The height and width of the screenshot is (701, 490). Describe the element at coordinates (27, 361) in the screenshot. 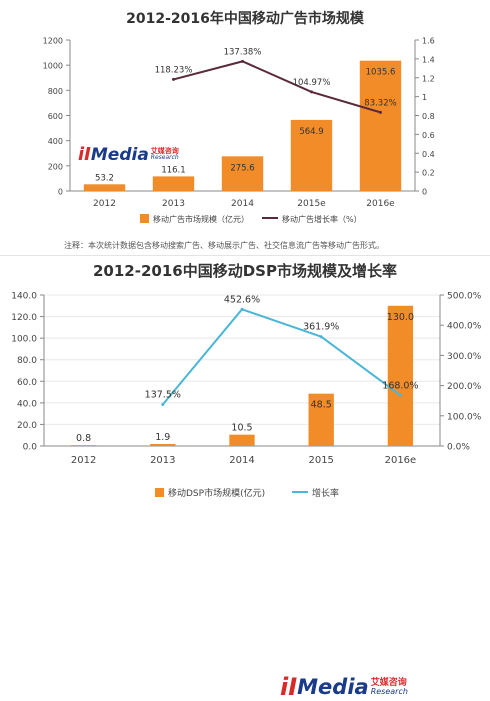

I see `y-tick-label: 80.0` at that location.